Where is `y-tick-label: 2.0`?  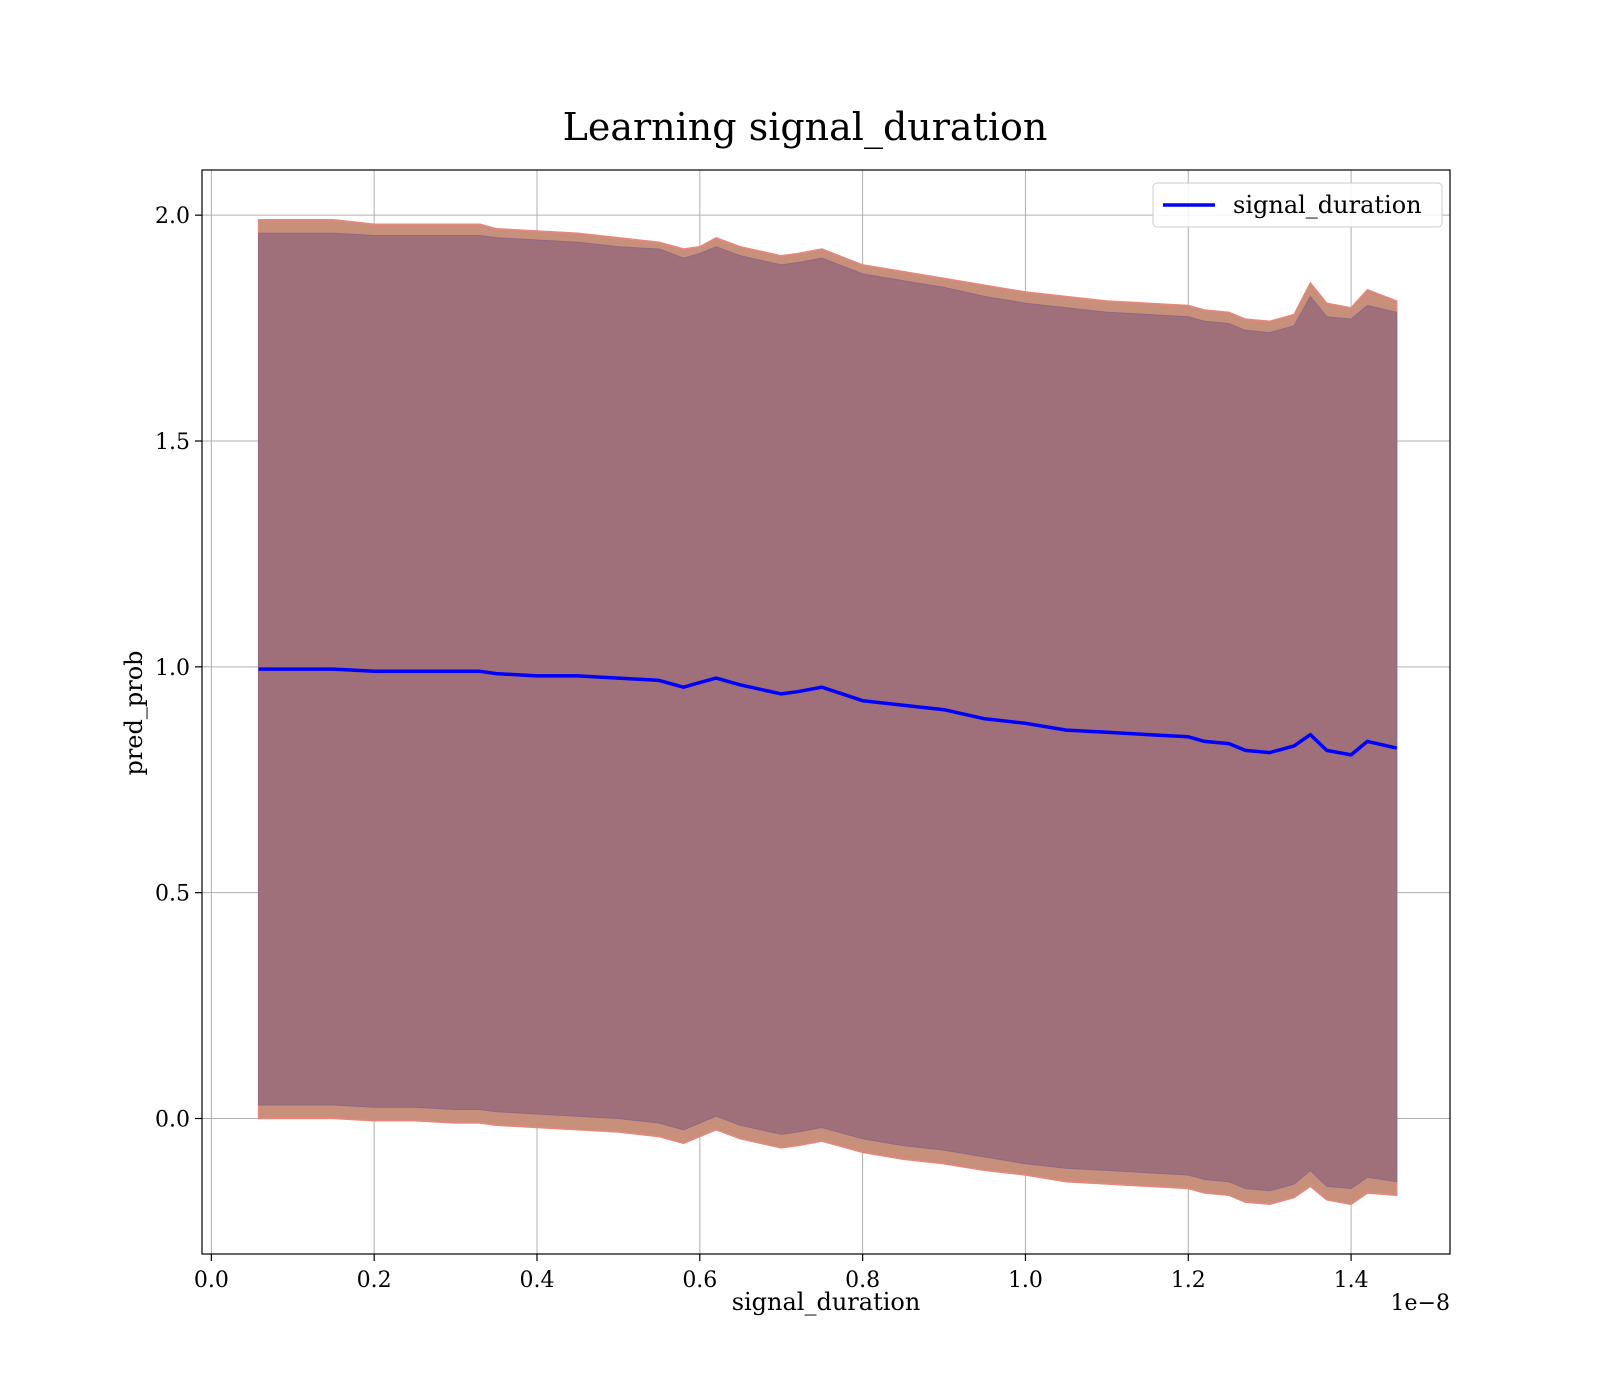
y-tick-label: 2.0 is located at coordinates (172, 216).